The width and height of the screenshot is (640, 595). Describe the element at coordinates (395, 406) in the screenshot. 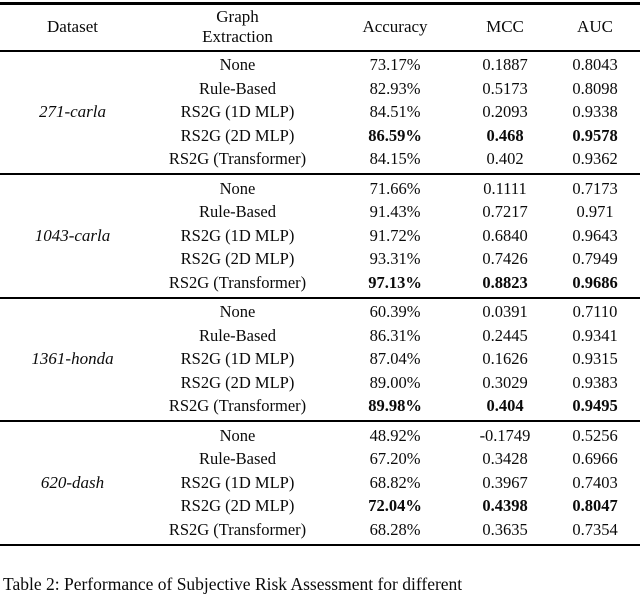

I see `accuracy-cell: 89.98%` at that location.